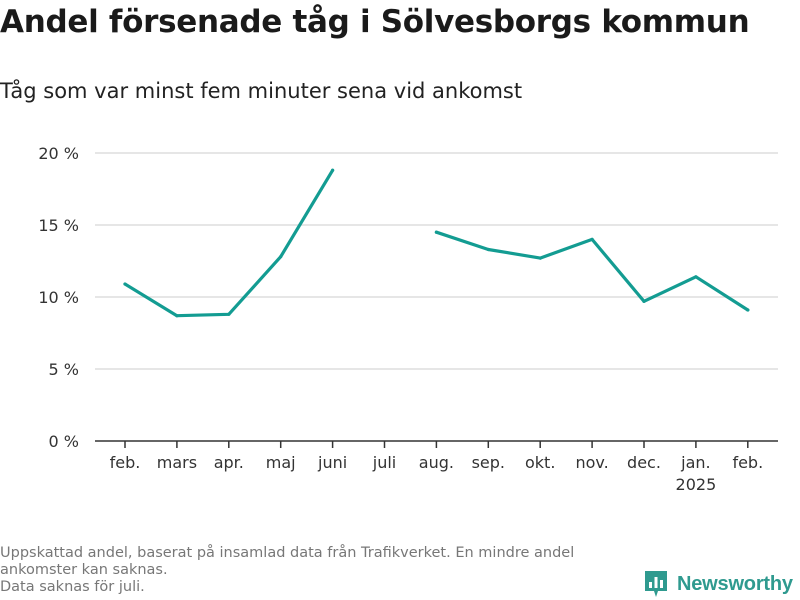 The image size is (800, 600). What do you see at coordinates (436, 462) in the screenshot?
I see `x-tick-label: aug.` at bounding box center [436, 462].